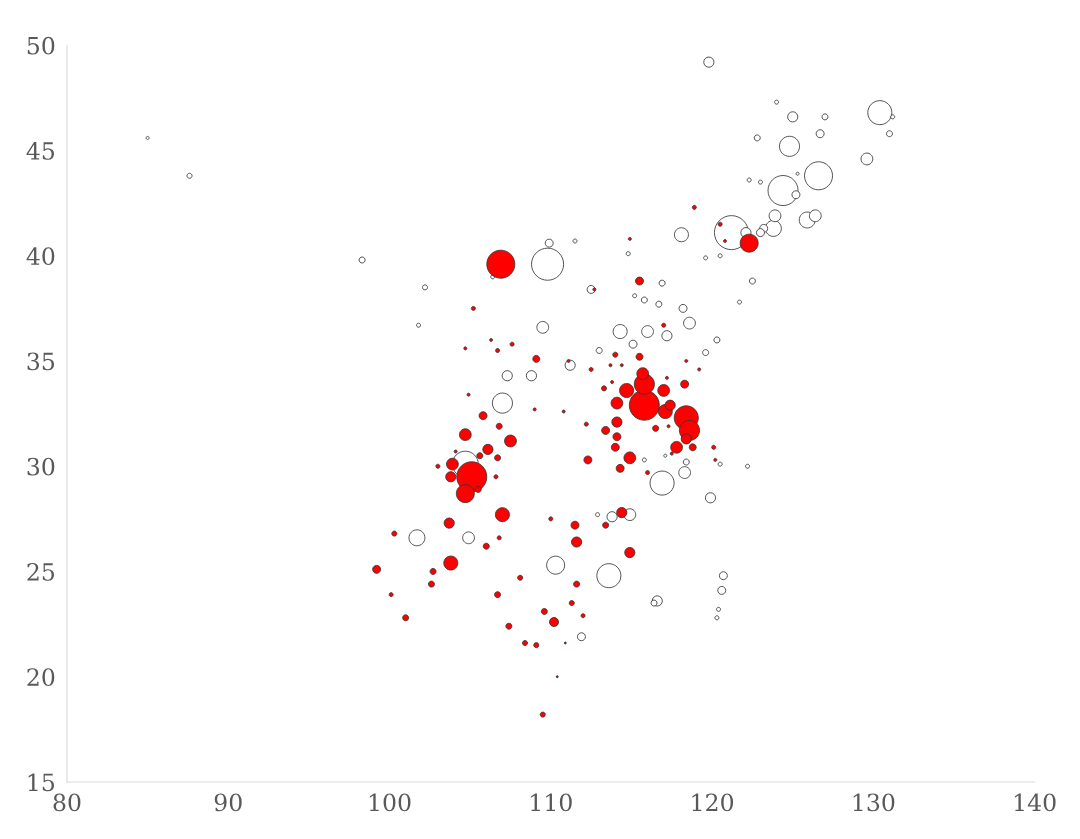  I want to click on y-tick-label: 20, so click(41, 677).